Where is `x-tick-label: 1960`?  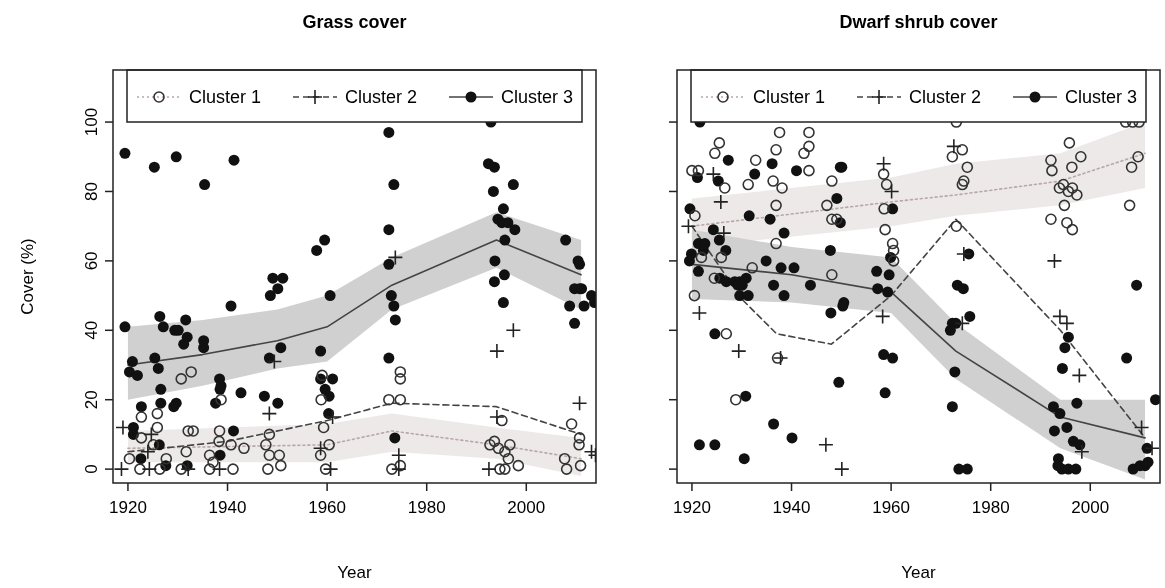
x-tick-label: 1960 is located at coordinates (327, 507).